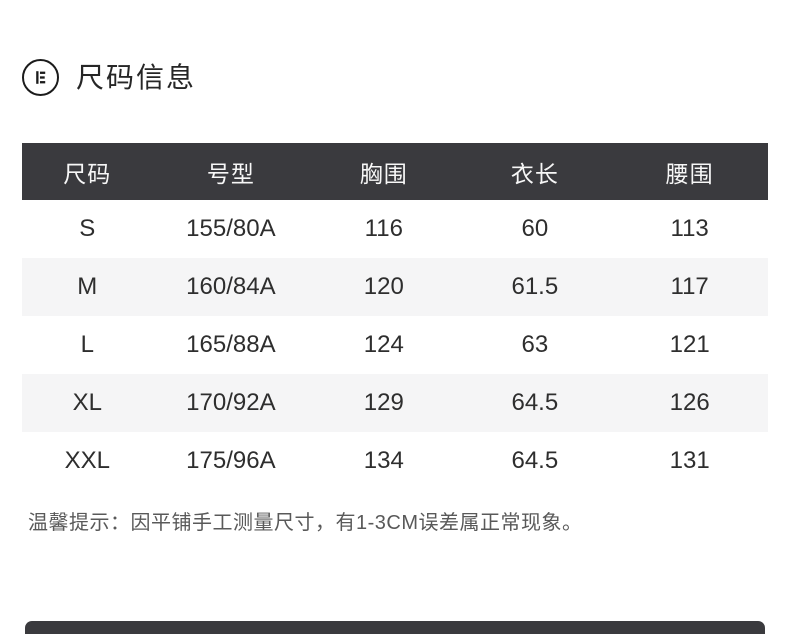  Describe the element at coordinates (136, 77) in the screenshot. I see `section-title: 尺码信息` at that location.